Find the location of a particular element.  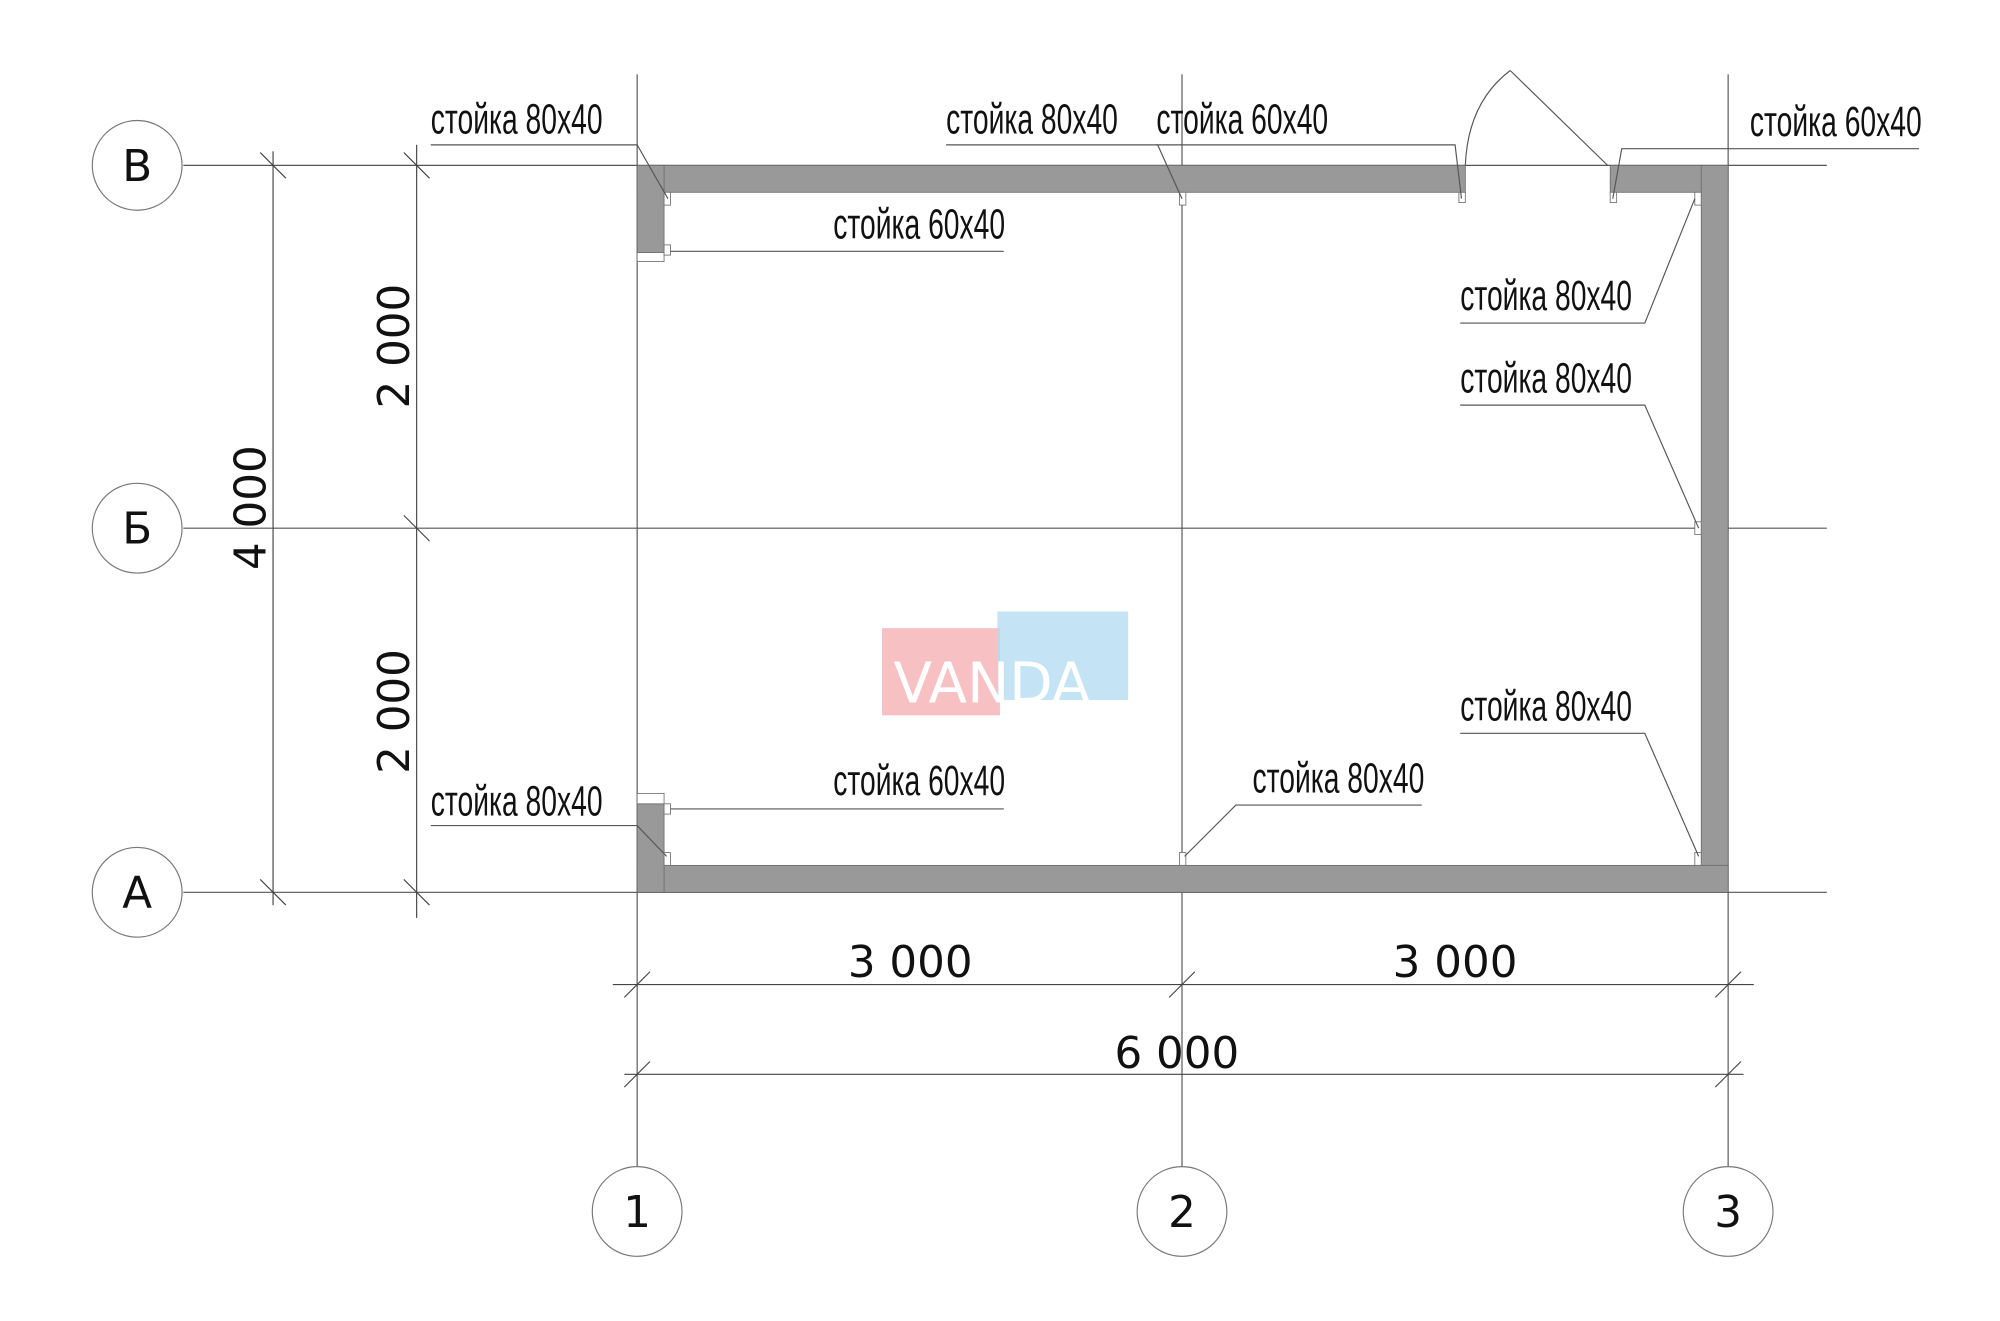

dimension-4000: 4 000 is located at coordinates (251, 507).